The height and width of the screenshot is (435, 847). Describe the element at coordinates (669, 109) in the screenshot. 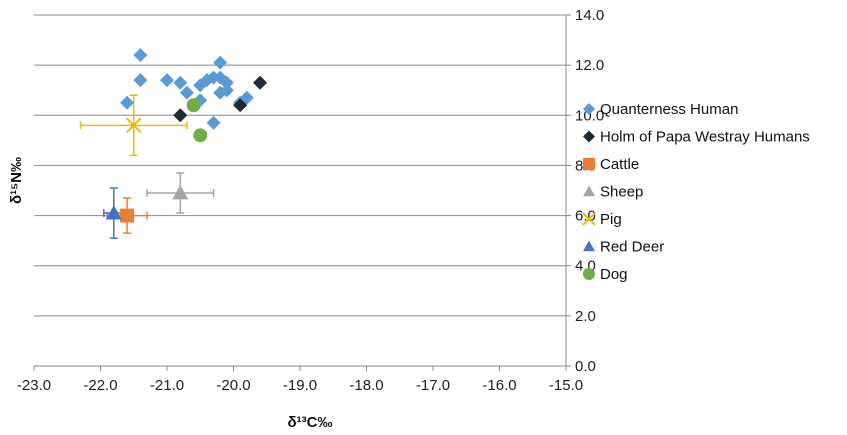

I see `legend-label: Quanterness Human` at that location.